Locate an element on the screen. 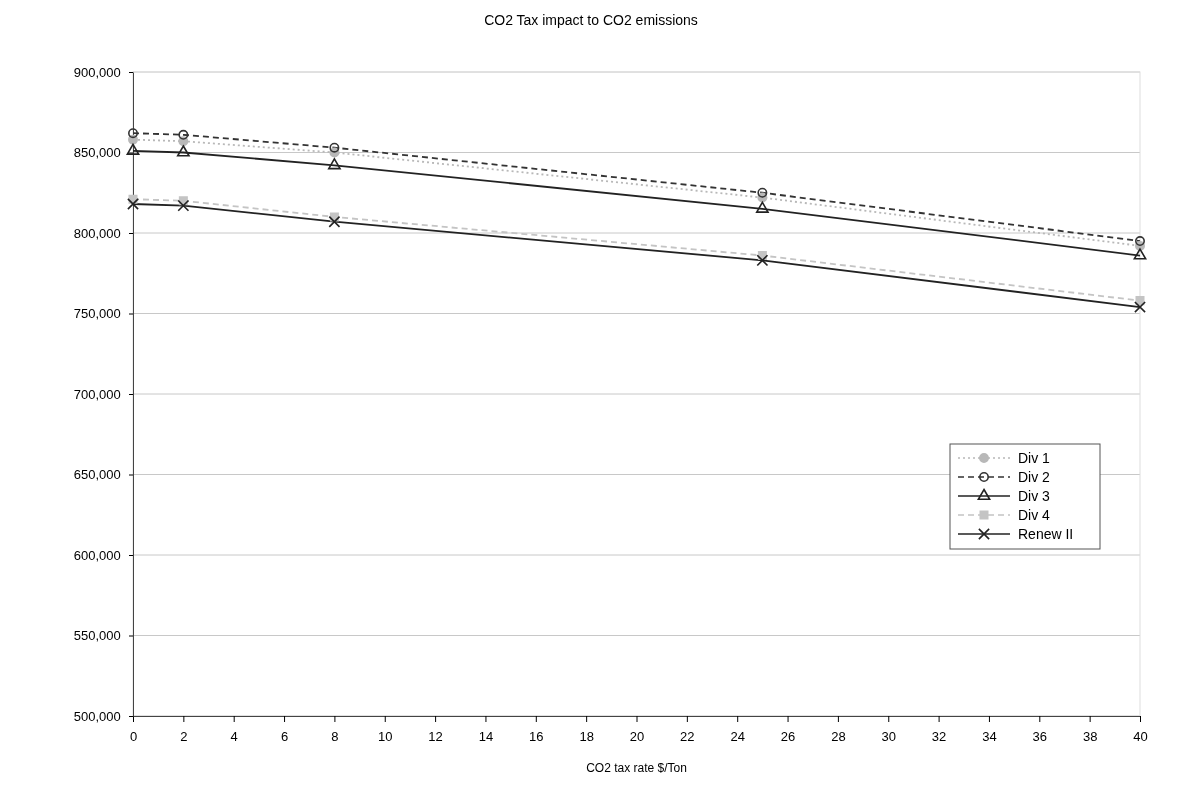  x-tick-label: 2 is located at coordinates (184, 736).